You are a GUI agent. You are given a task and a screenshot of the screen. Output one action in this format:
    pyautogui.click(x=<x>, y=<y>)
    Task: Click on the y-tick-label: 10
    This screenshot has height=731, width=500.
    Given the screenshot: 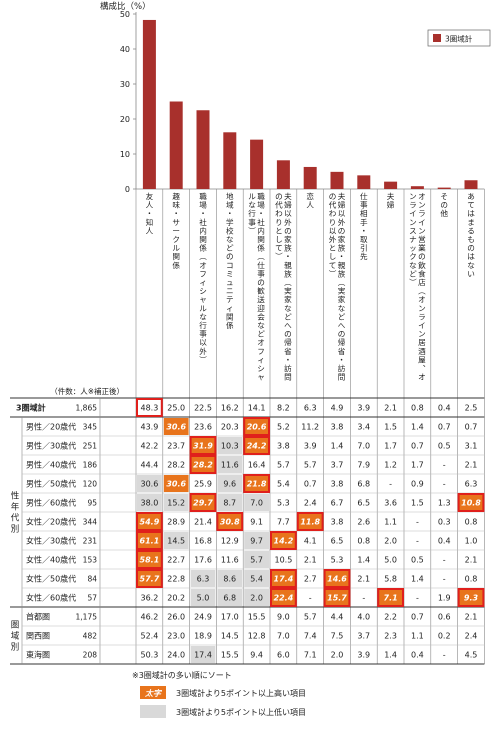 What is the action you would take?
    pyautogui.click(x=125, y=154)
    